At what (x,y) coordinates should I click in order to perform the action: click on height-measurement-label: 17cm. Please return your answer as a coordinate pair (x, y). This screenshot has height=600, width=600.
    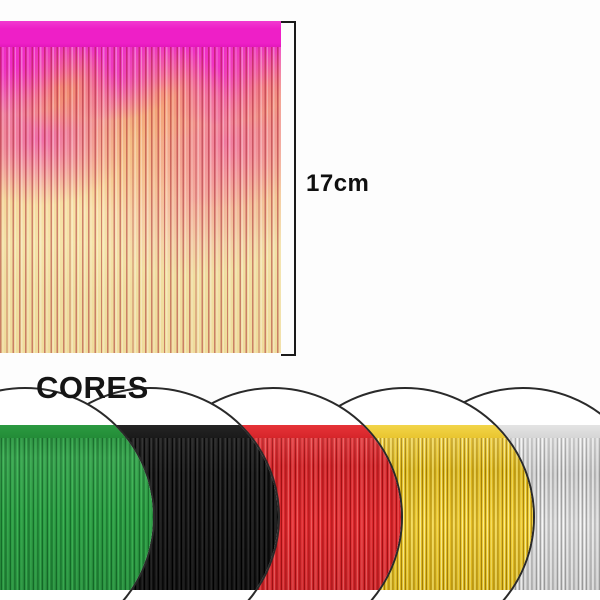
    Looking at the image, I should click on (338, 183).